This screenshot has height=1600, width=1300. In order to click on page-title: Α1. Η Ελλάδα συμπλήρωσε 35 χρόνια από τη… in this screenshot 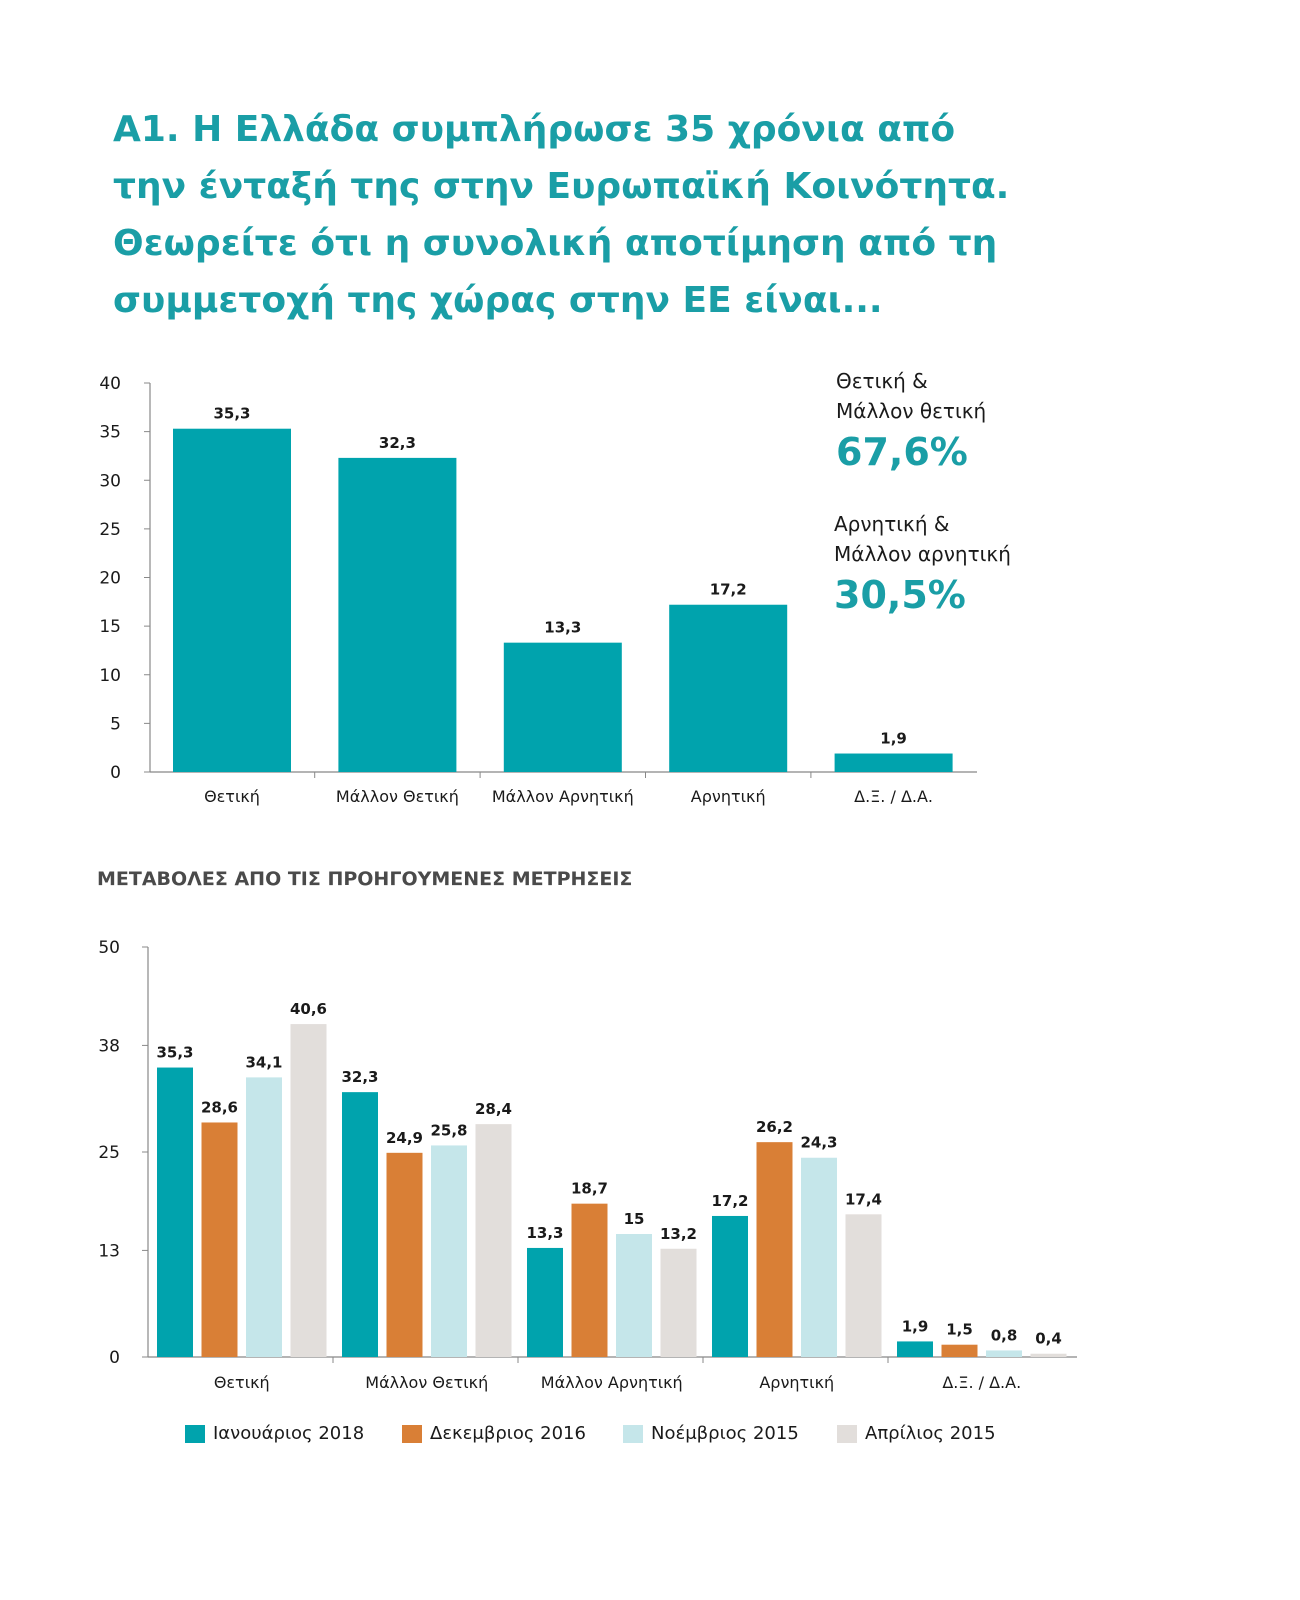, I will do `click(613, 215)`.